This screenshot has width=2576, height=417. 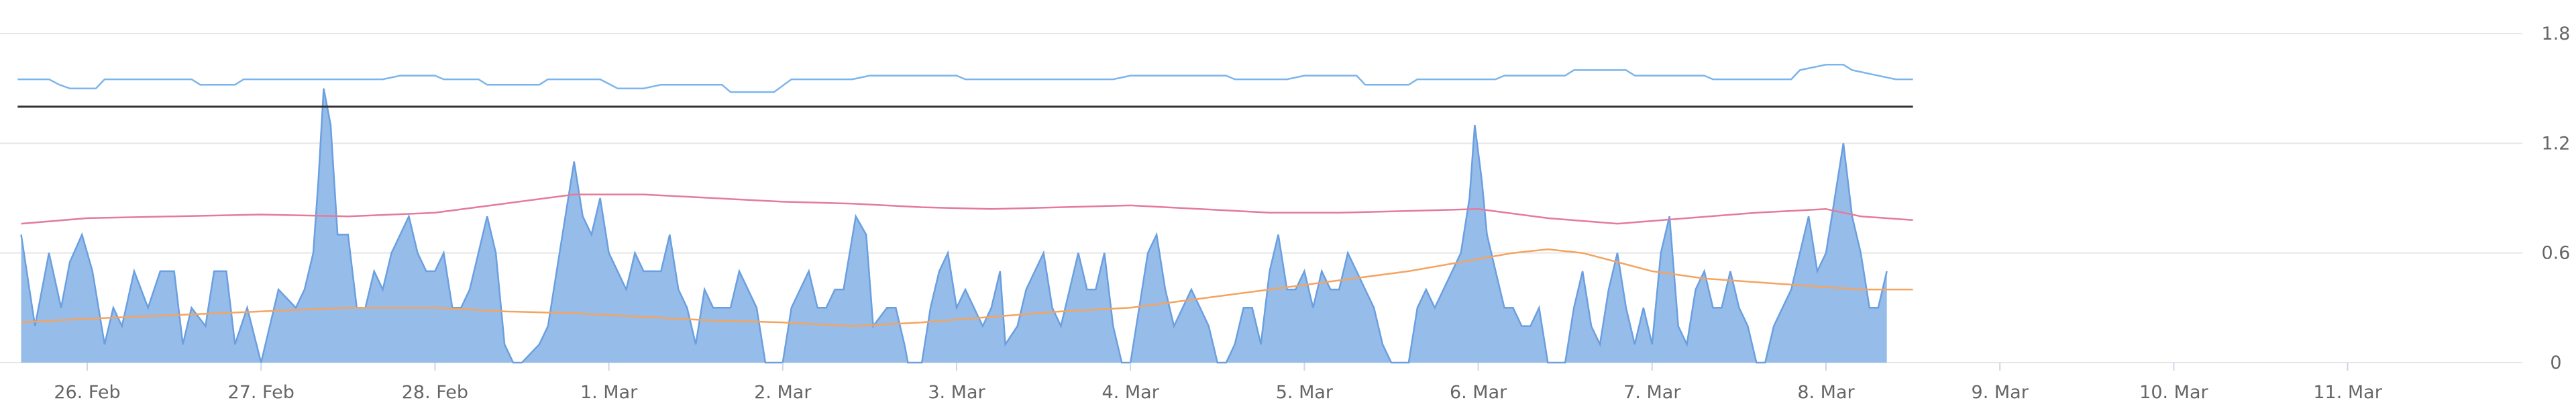 What do you see at coordinates (1826, 392) in the screenshot?
I see `x-tick-label: 8. Mar` at bounding box center [1826, 392].